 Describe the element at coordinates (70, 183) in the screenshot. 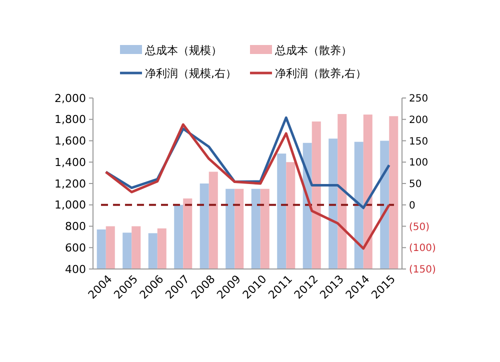

I see `y-tick-label: 1,200` at that location.